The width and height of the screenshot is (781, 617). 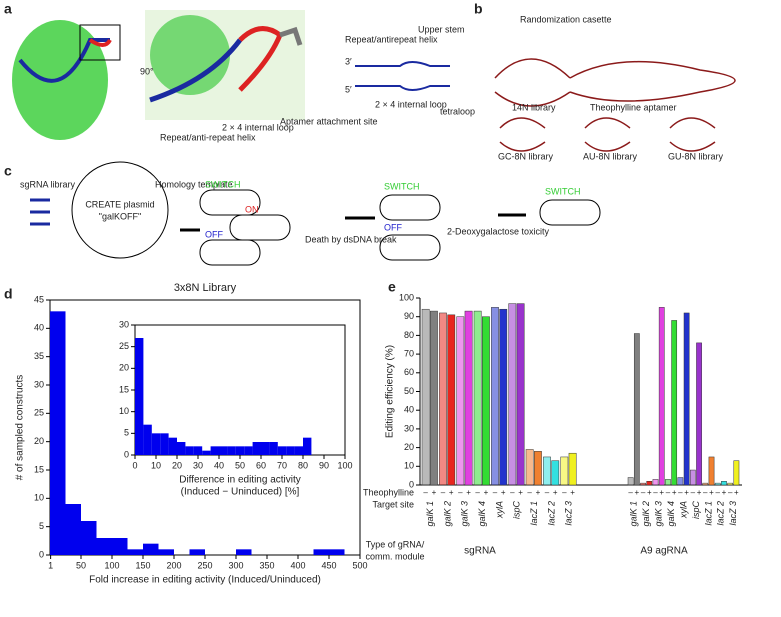 What do you see at coordinates (569, 513) in the screenshot?
I see `target-label: lacZ 3` at bounding box center [569, 513].